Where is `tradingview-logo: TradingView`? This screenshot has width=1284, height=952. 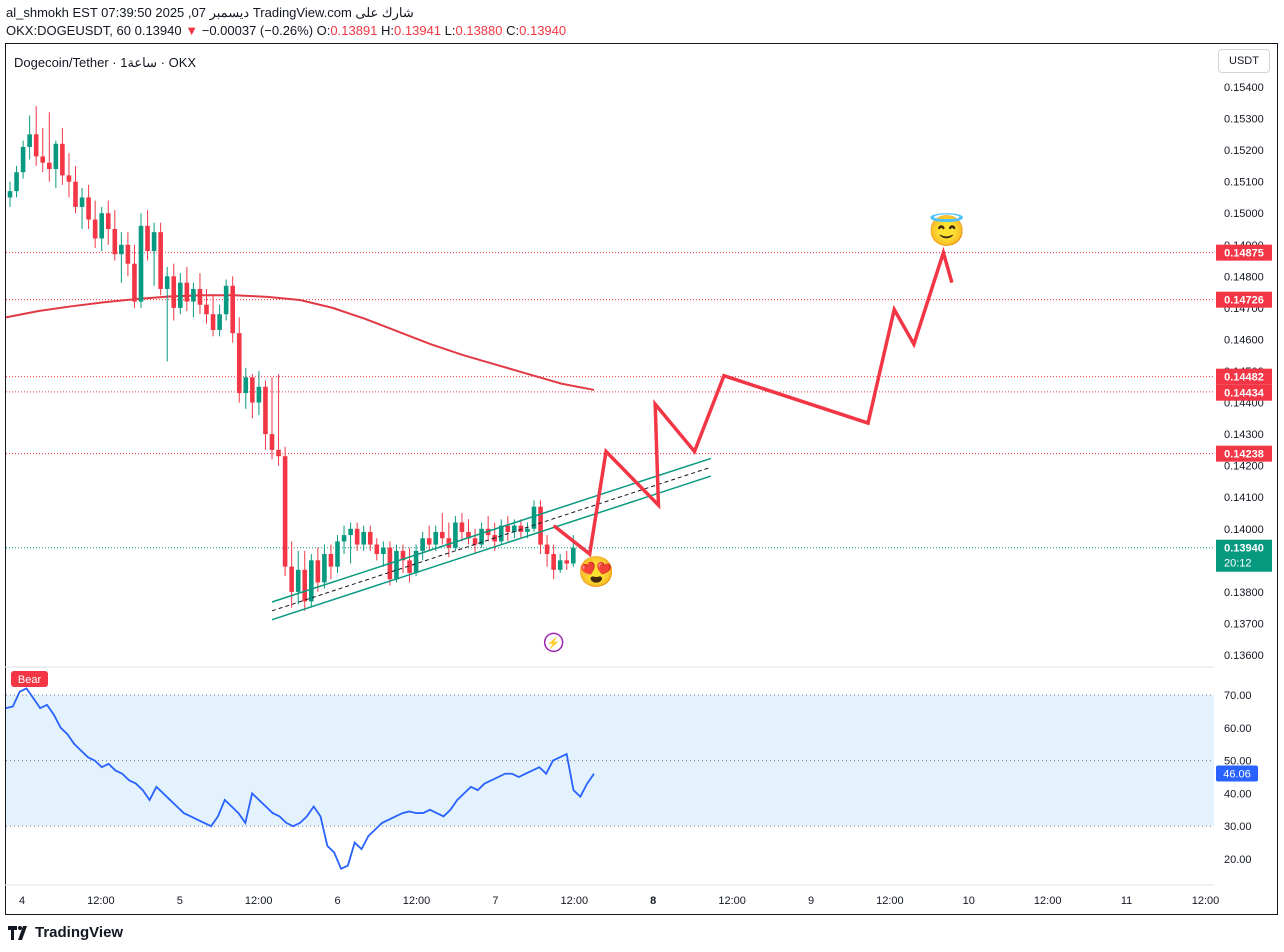
tradingview-logo: TradingView is located at coordinates (65, 932).